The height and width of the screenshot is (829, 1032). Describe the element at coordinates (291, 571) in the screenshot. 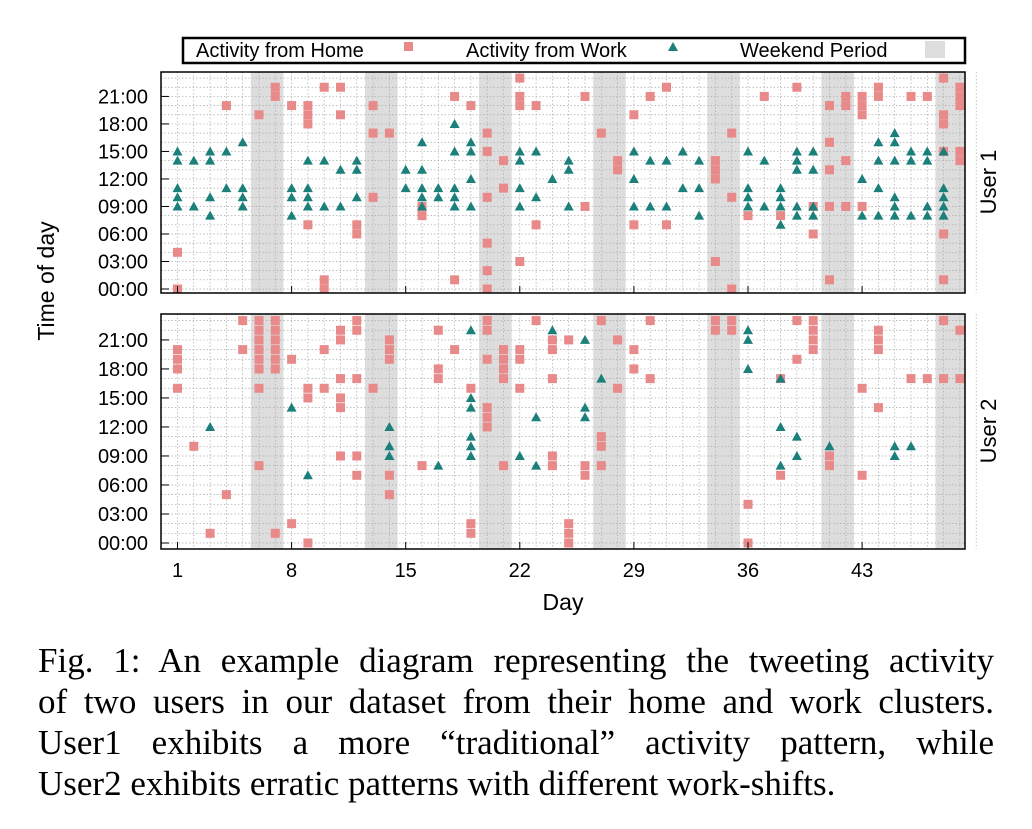

I see `x-tick-label: 8` at that location.